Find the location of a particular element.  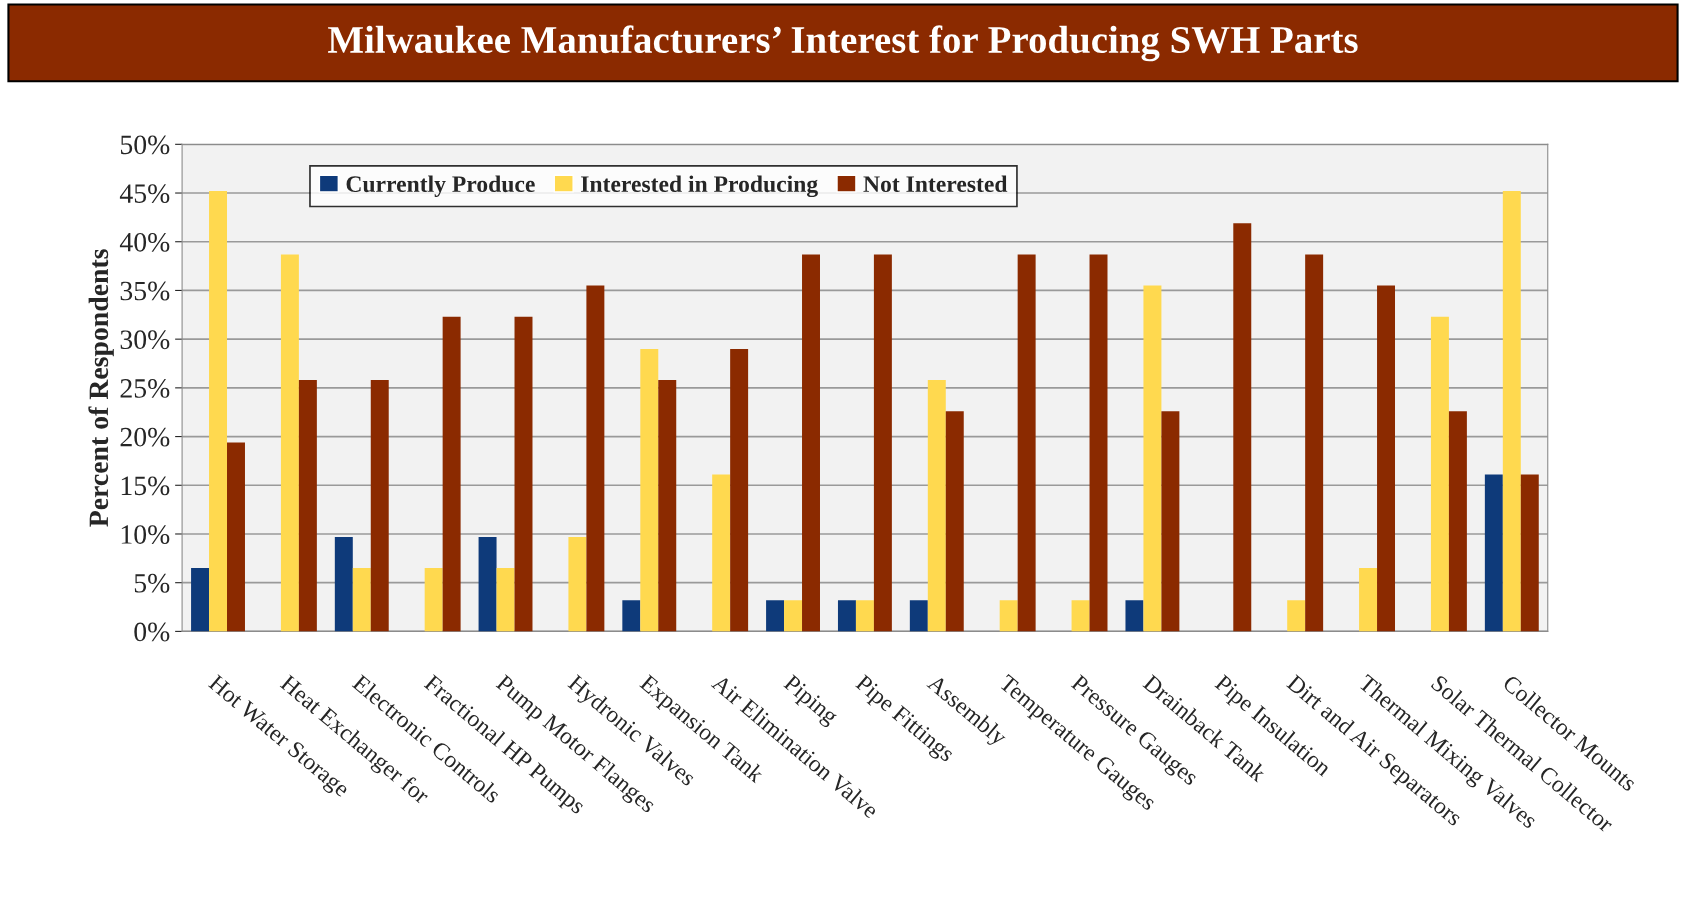

y-tick-label: 35% is located at coordinates (145, 291).